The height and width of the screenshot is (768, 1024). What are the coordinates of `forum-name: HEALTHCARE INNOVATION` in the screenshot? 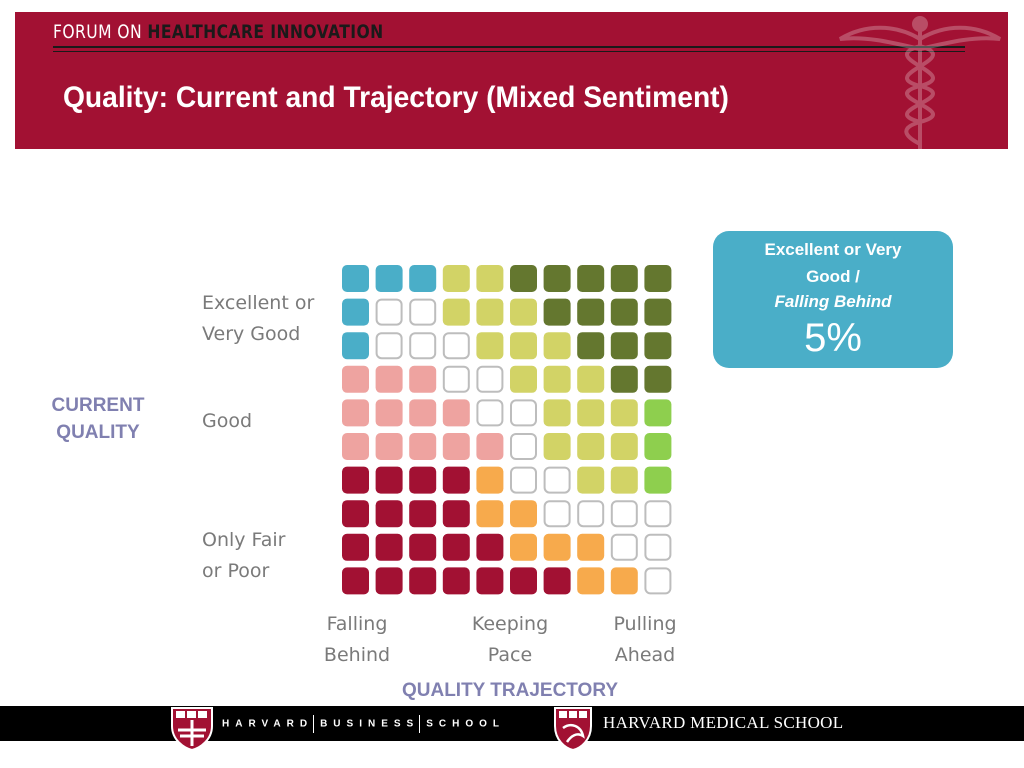 It's located at (265, 32).